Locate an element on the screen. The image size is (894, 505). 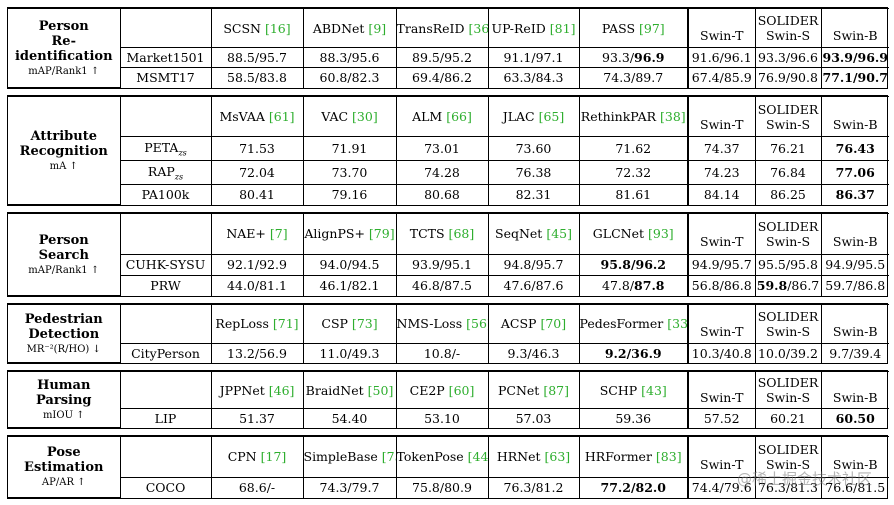
best-value: 77.2/82.0 is located at coordinates (633, 488).